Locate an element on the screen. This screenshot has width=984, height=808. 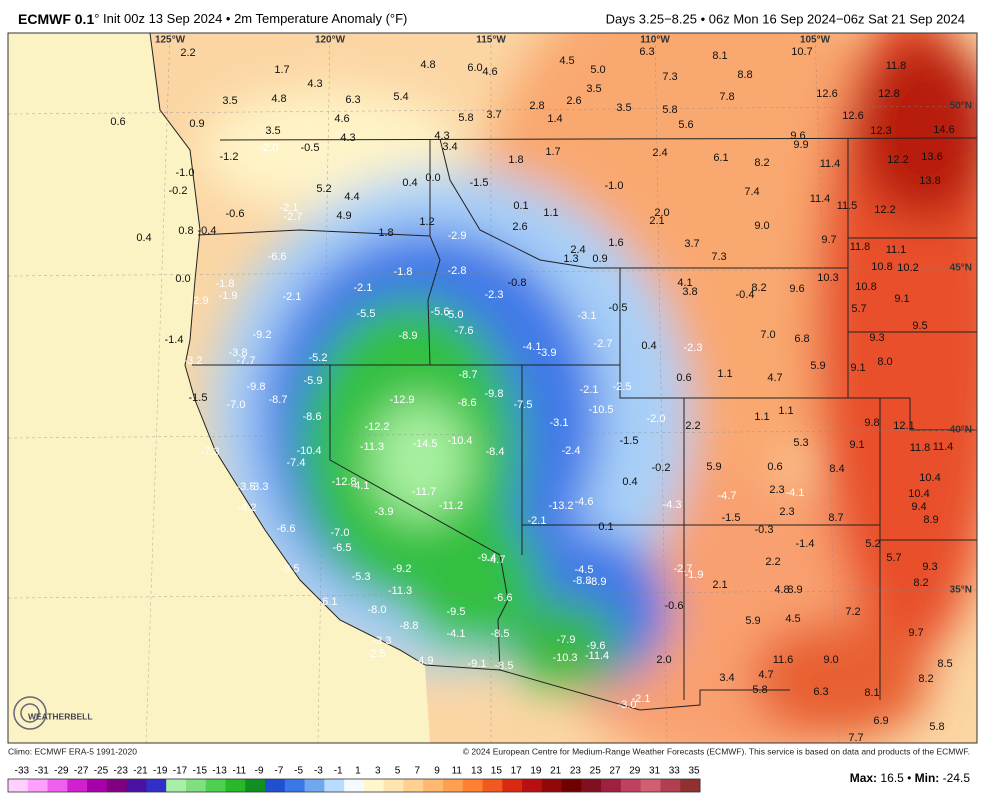
anomaly-label: -8.6 is located at coordinates (467, 403).